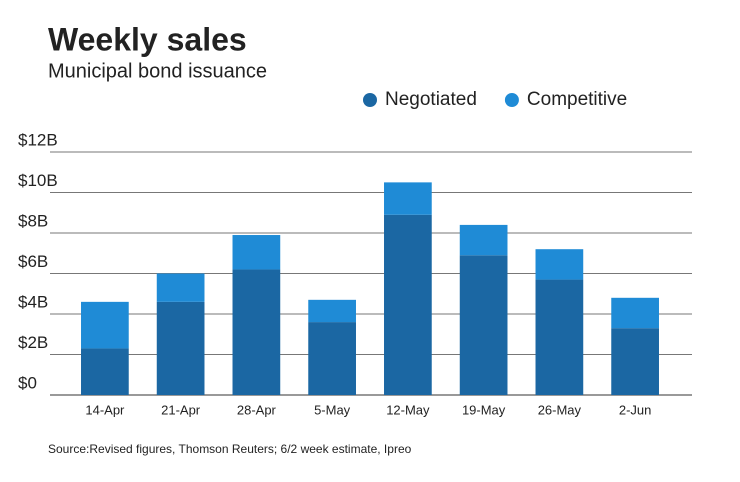  I want to click on x-tick-label: 26-May, so click(560, 409).